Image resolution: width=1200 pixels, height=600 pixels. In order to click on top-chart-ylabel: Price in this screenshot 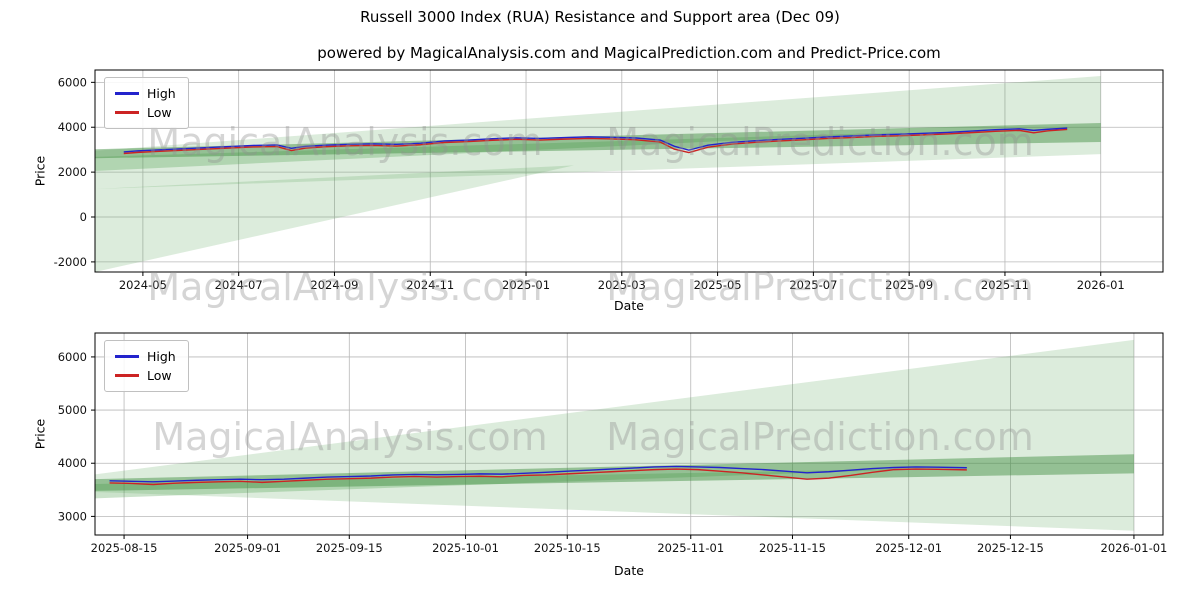, I will do `click(40, 171)`.